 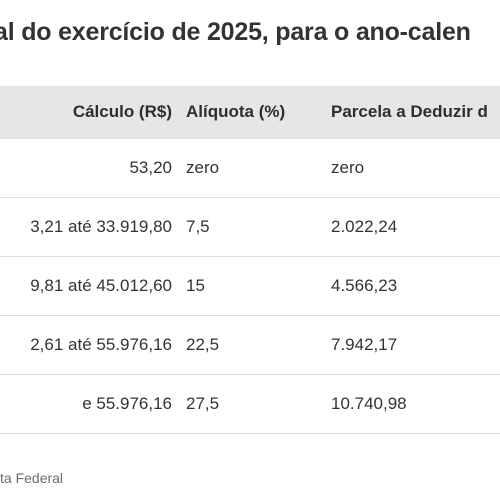 What do you see at coordinates (127, 403) in the screenshot?
I see `cell-calculation-base: e 55.976,16` at bounding box center [127, 403].